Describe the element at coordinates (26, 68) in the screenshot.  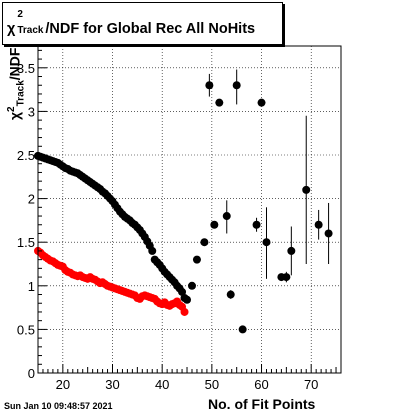
I see `y-tick-label: 3.5` at that location.